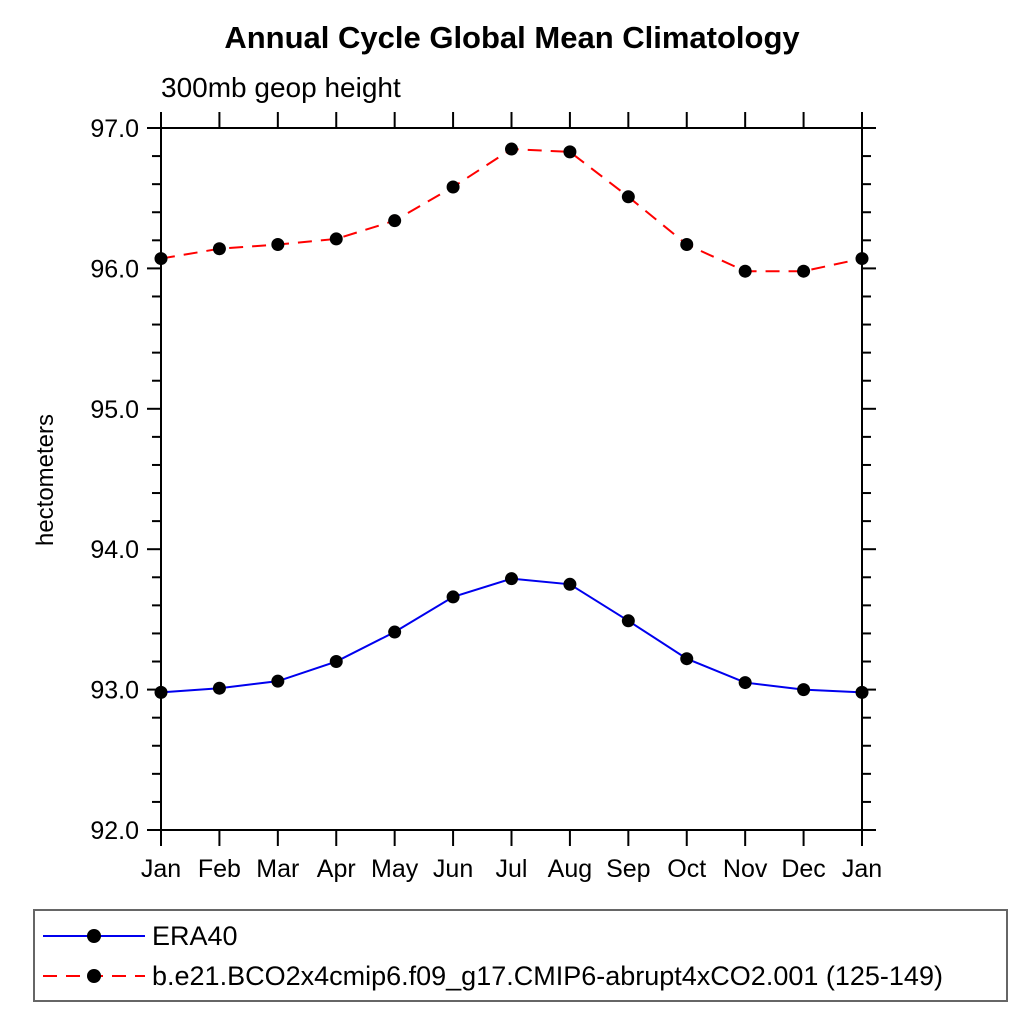 This screenshot has height=1024, width=1024. What do you see at coordinates (512, 37) in the screenshot?
I see `chart-title: Annual Cycle Global Mean Climatology` at bounding box center [512, 37].